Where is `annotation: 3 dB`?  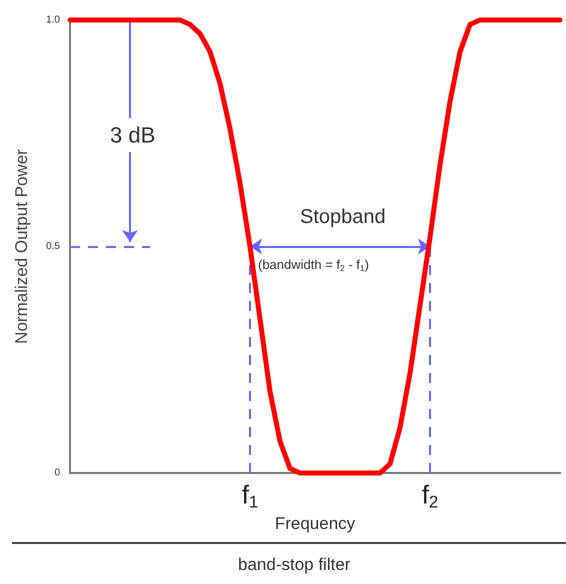
annotation: 3 dB is located at coordinates (133, 135).